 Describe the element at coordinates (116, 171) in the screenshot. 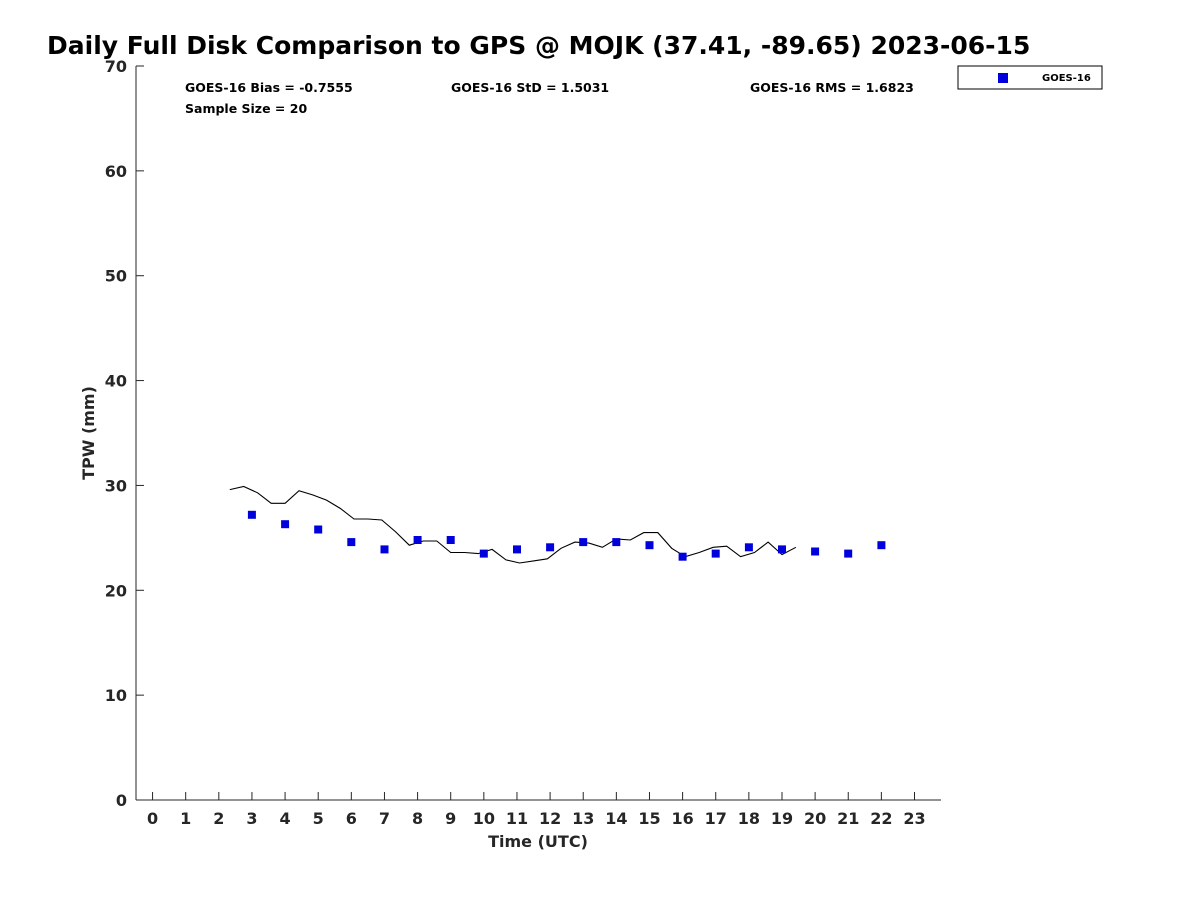

I see `y-tick-label: 60` at that location.